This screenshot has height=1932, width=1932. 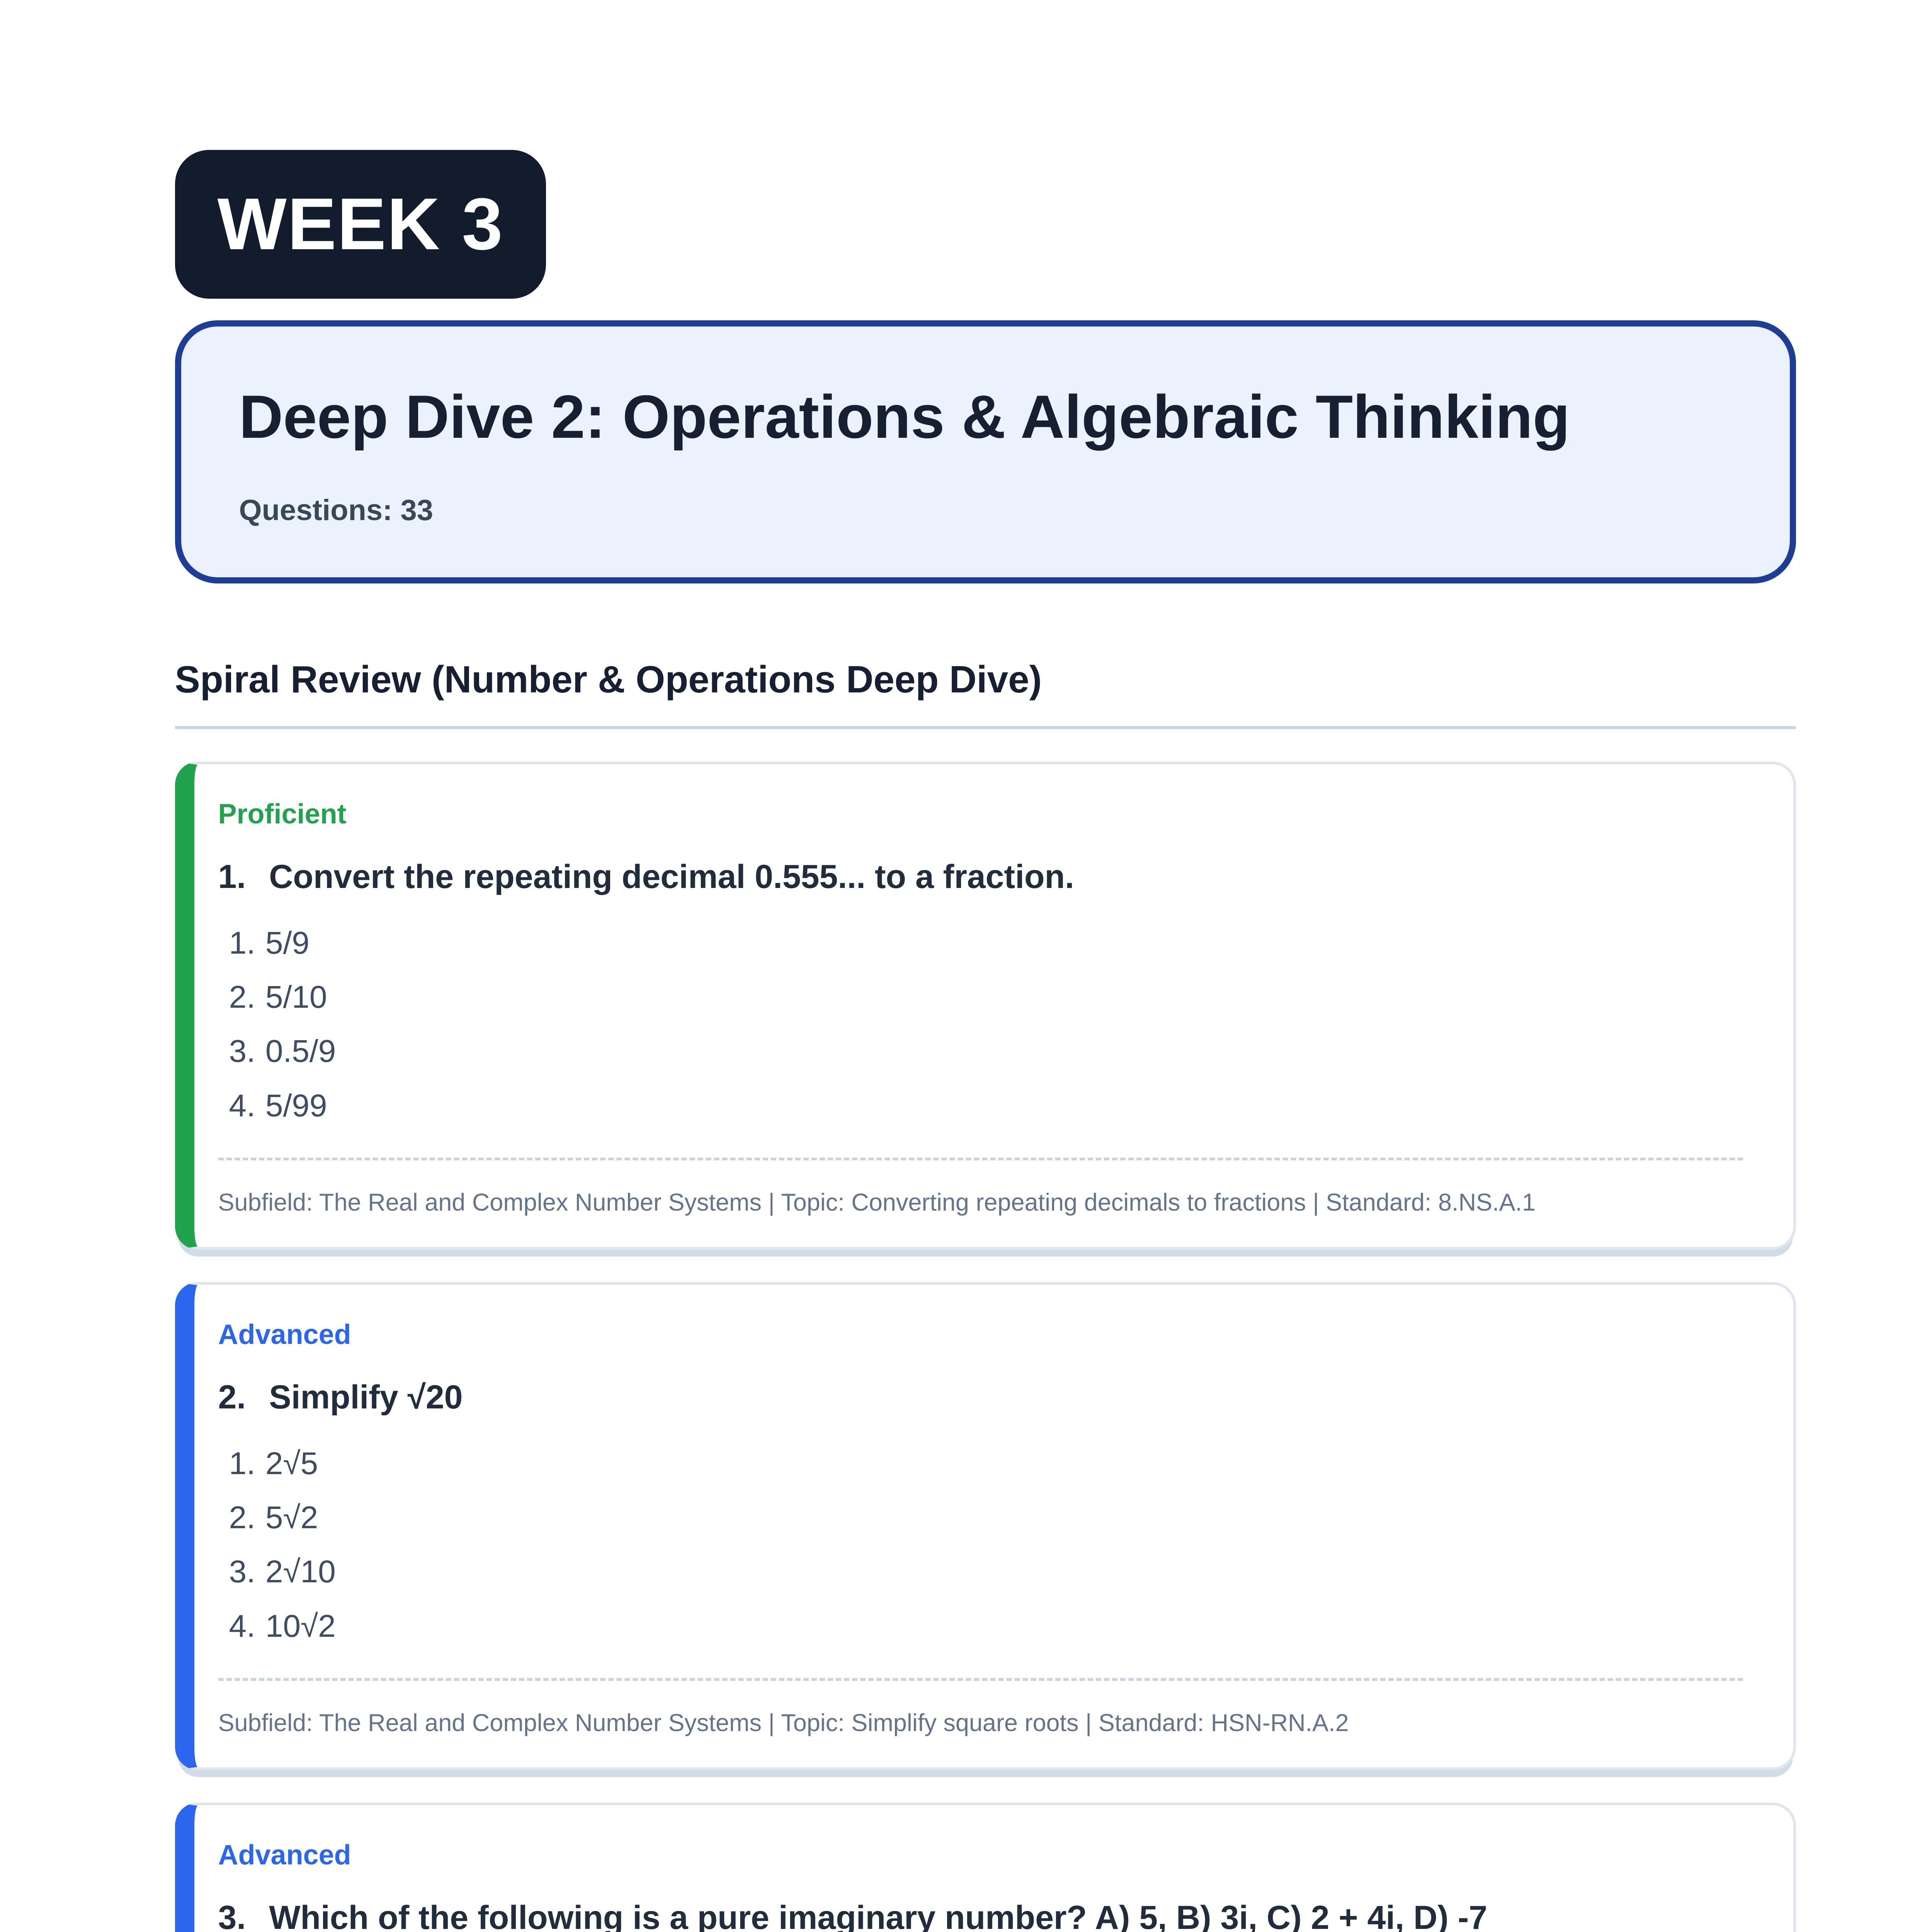 What do you see at coordinates (296, 1106) in the screenshot?
I see `option-text: 5/99` at bounding box center [296, 1106].